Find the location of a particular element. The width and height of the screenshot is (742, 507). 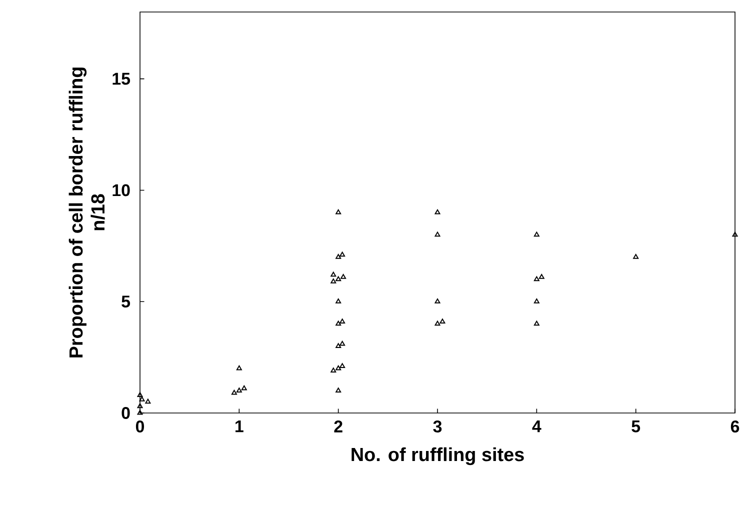

x-tick-label: 4 is located at coordinates (537, 426).